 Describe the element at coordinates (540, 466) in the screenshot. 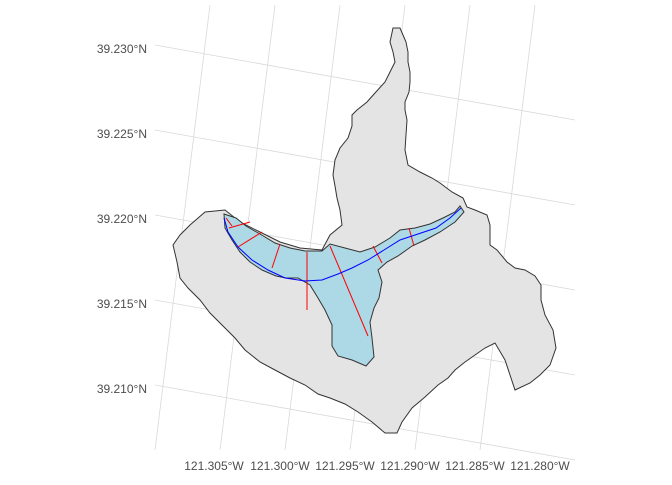

I see `lon-label: 121.280°W` at that location.